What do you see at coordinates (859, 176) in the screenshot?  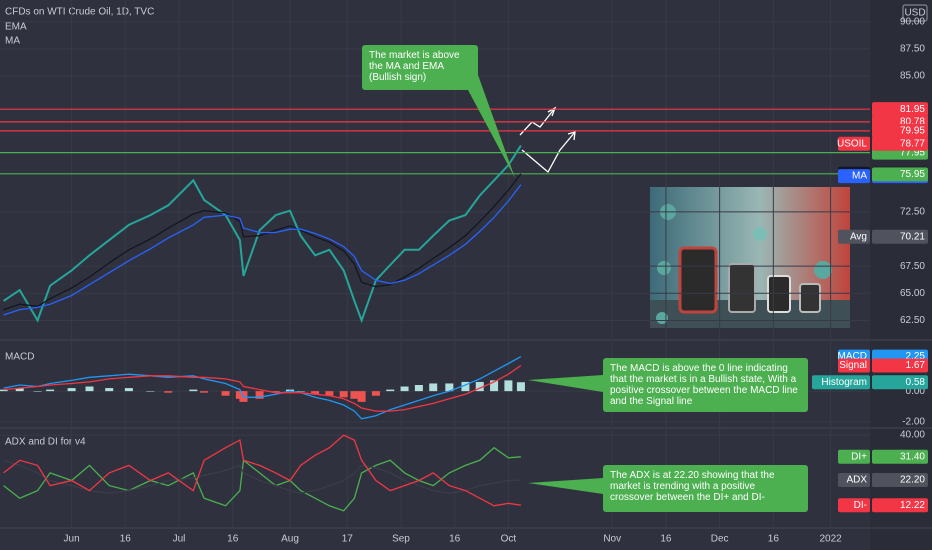 I see `badge-name: MA` at bounding box center [859, 176].